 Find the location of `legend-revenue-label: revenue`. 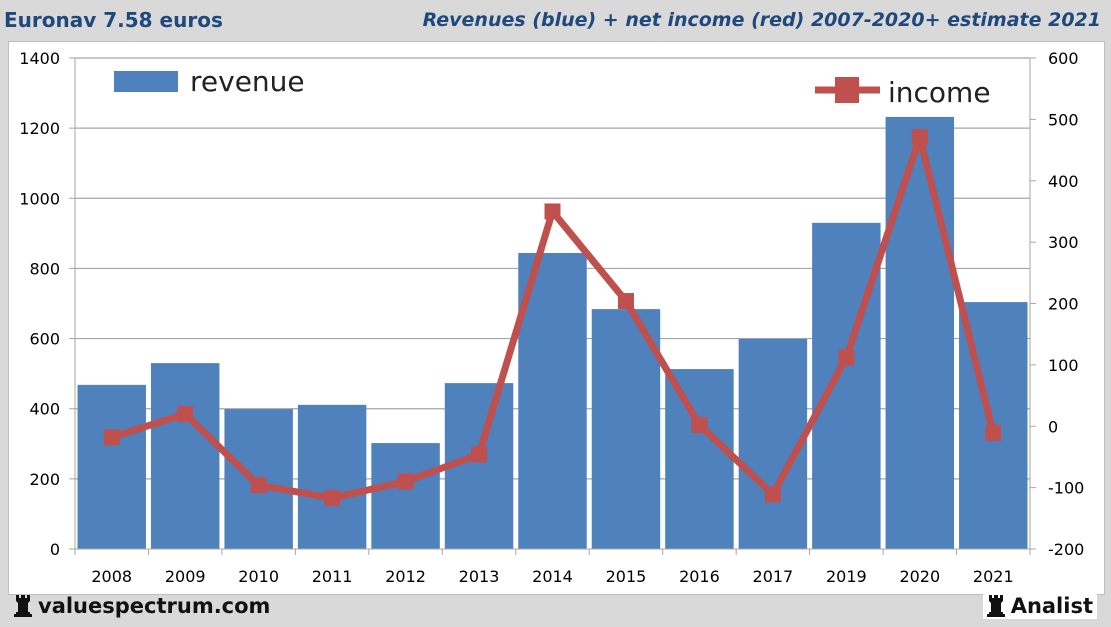

legend-revenue-label: revenue is located at coordinates (247, 81).